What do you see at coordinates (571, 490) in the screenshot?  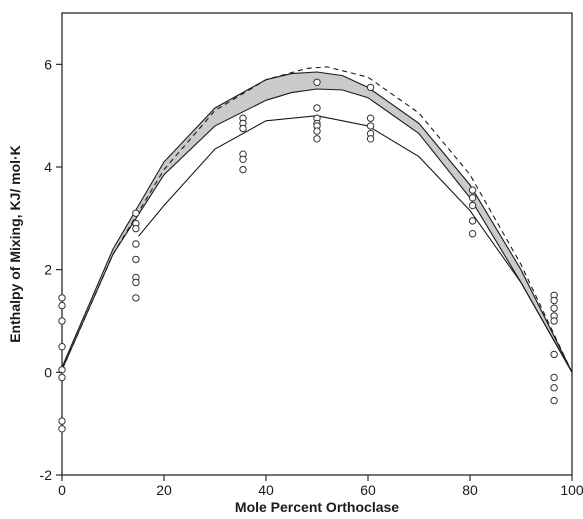 I see `x-tick-label: 100` at bounding box center [571, 490].